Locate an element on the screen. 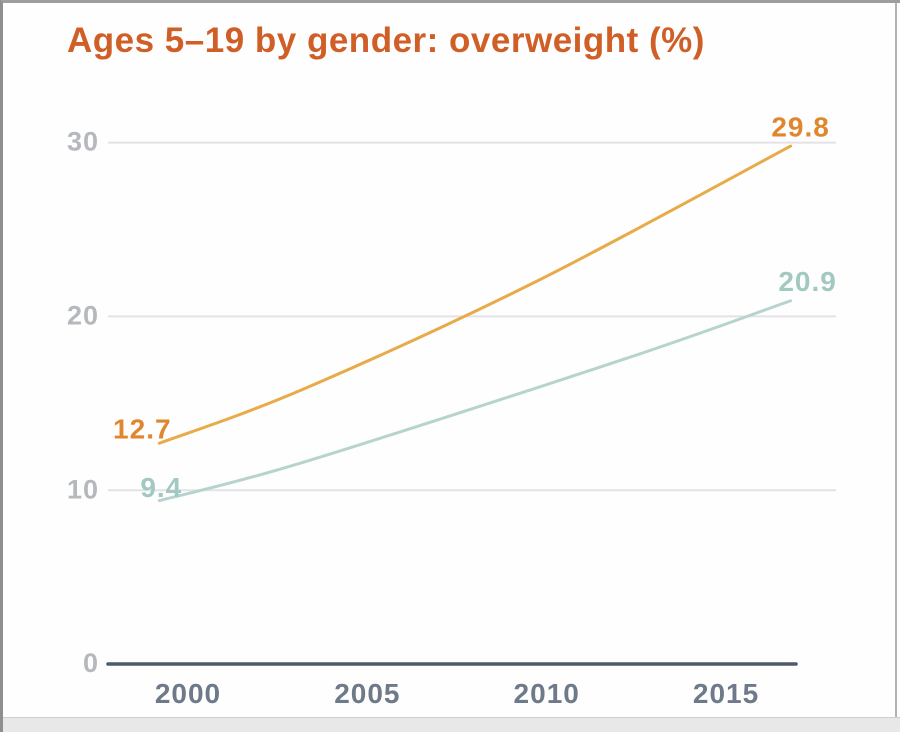 The width and height of the screenshot is (900, 732). y-tick-label-0: 0 is located at coordinates (91, 663).